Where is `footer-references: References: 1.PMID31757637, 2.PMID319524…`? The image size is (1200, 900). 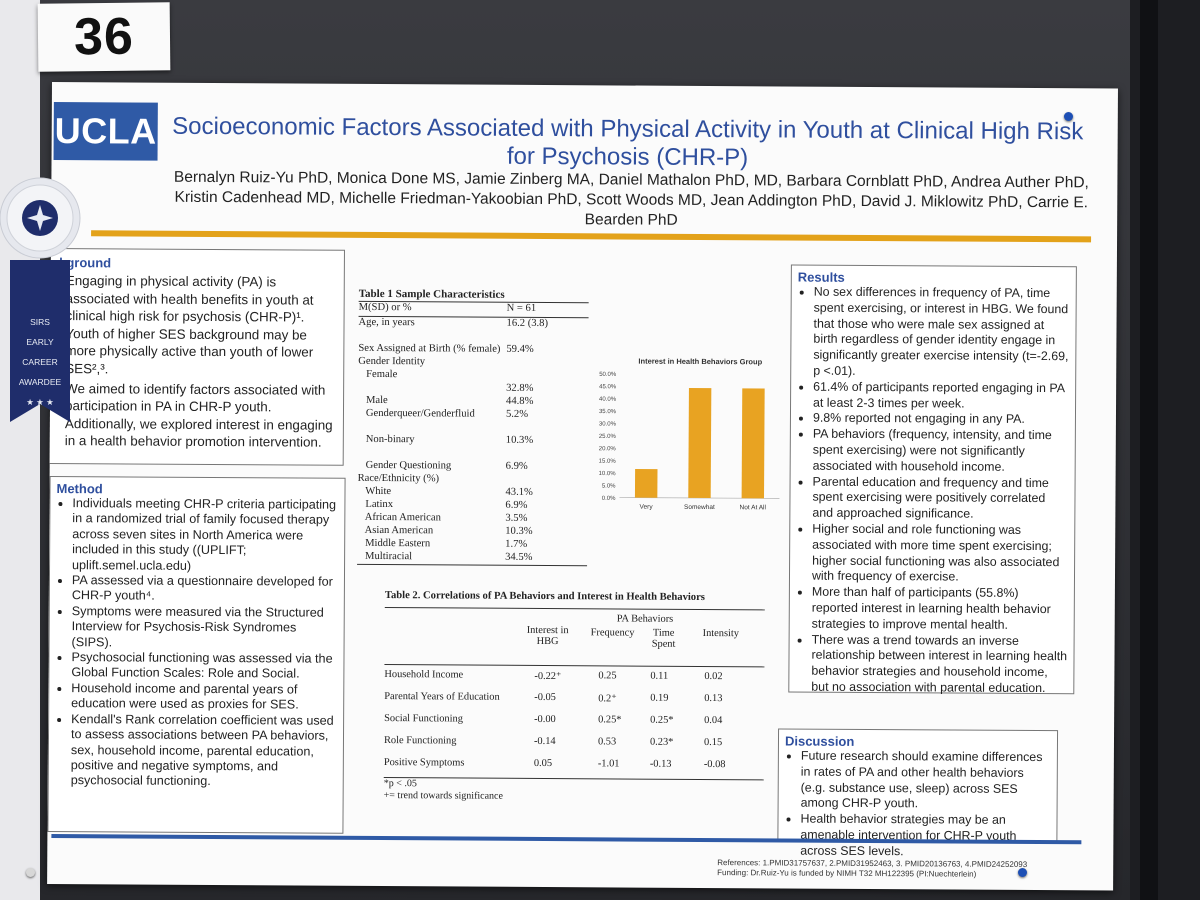
footer-references: References: 1.PMID31757637, 2.PMID319524… is located at coordinates (902, 869).